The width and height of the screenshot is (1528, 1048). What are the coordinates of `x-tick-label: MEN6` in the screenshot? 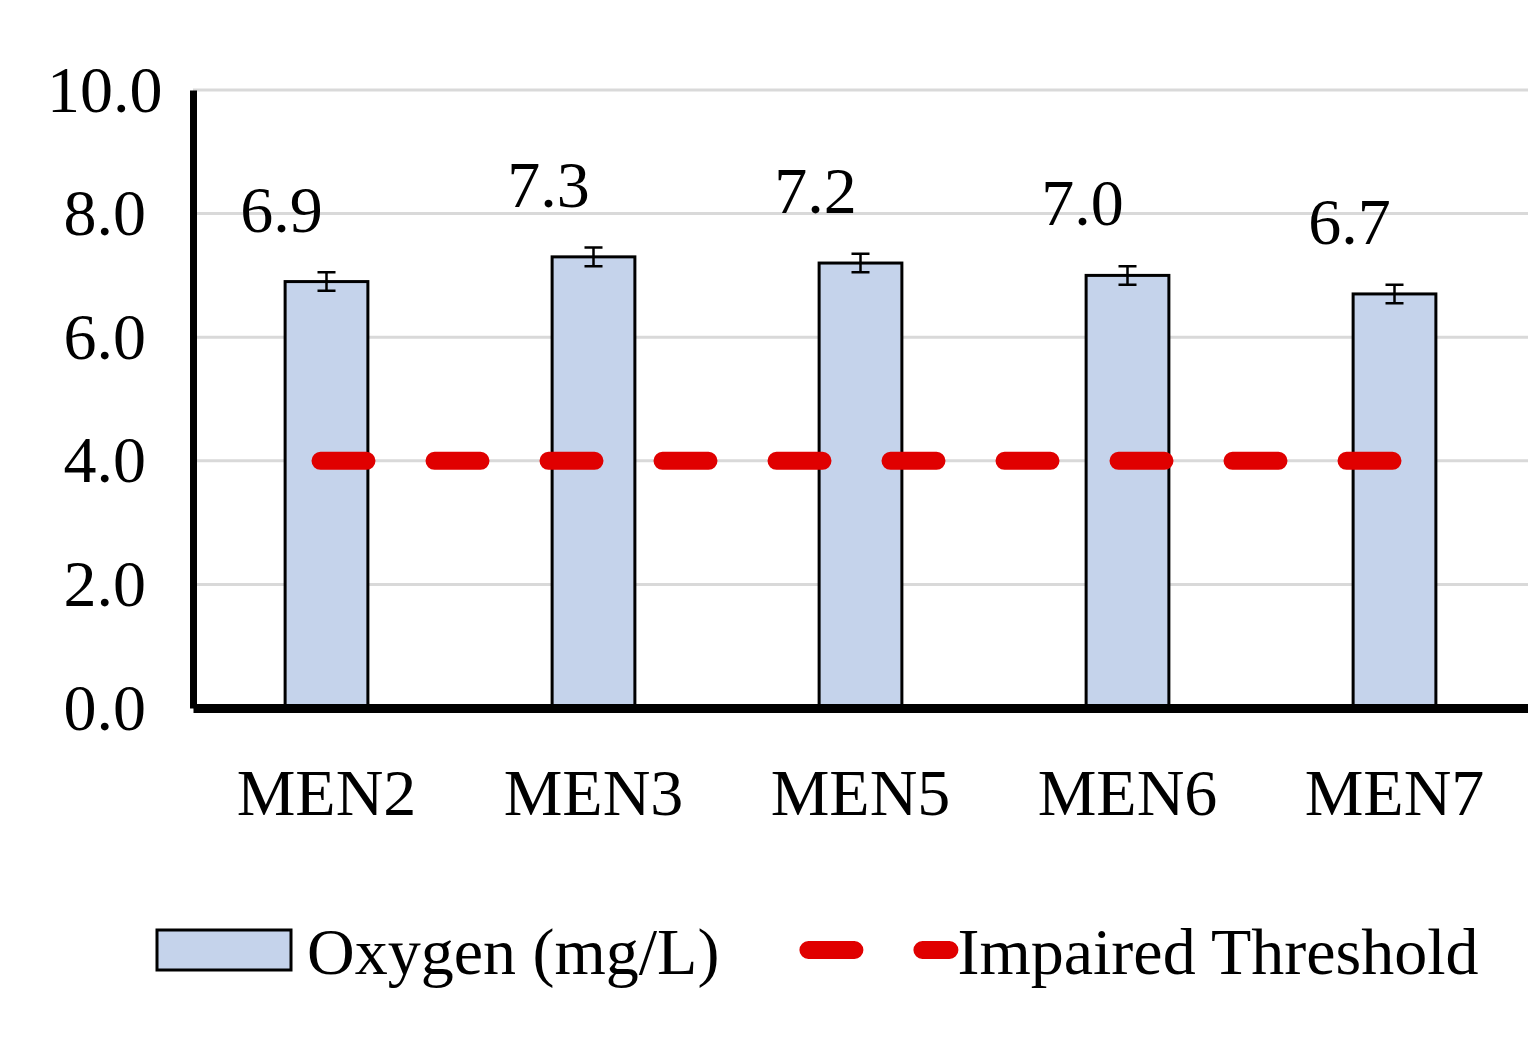 It's located at (1127, 792).